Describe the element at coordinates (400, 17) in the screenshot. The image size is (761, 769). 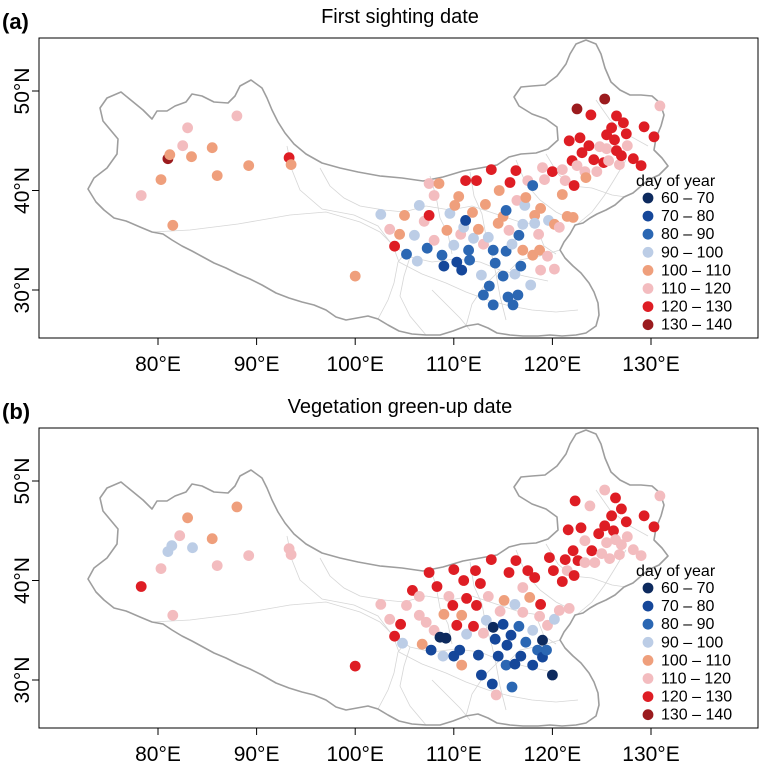
I see `panel-title: First sighting date` at that location.